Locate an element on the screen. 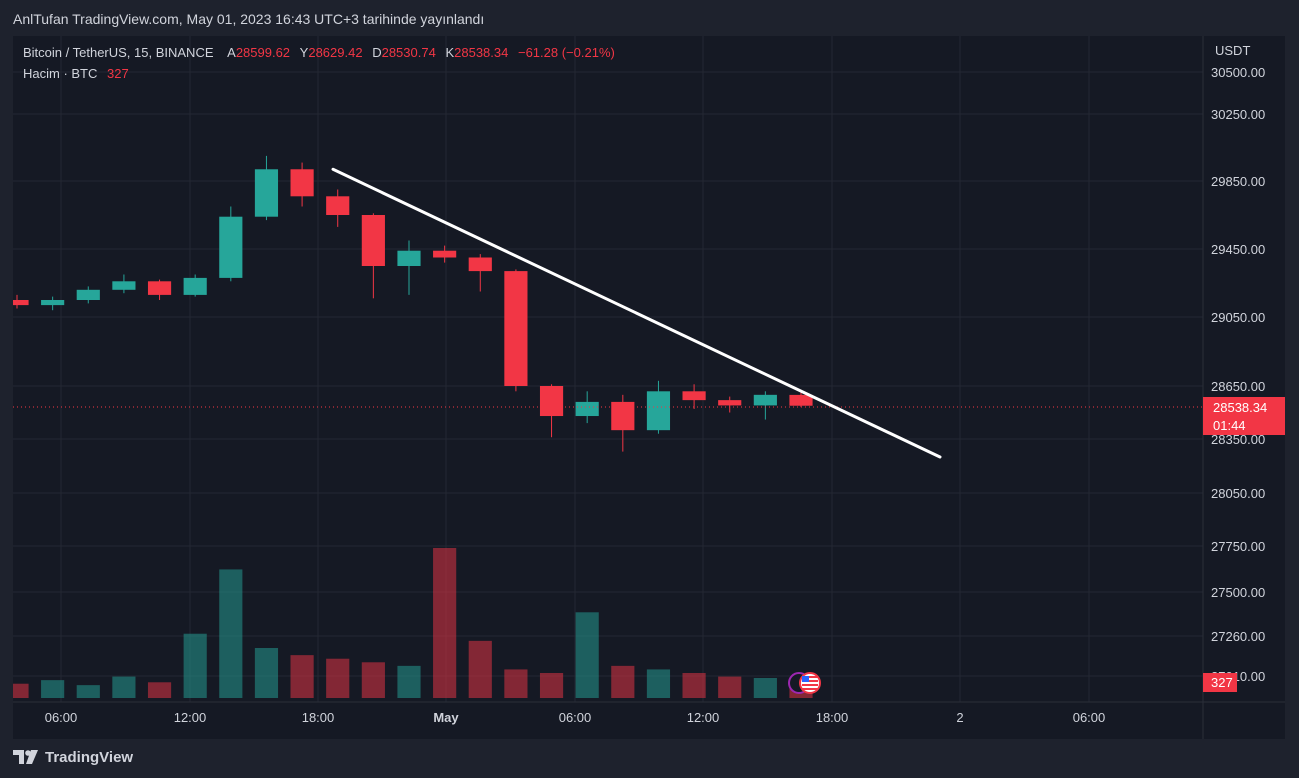 The image size is (1299, 778). y-tick-label: 28050.00 is located at coordinates (1238, 493).